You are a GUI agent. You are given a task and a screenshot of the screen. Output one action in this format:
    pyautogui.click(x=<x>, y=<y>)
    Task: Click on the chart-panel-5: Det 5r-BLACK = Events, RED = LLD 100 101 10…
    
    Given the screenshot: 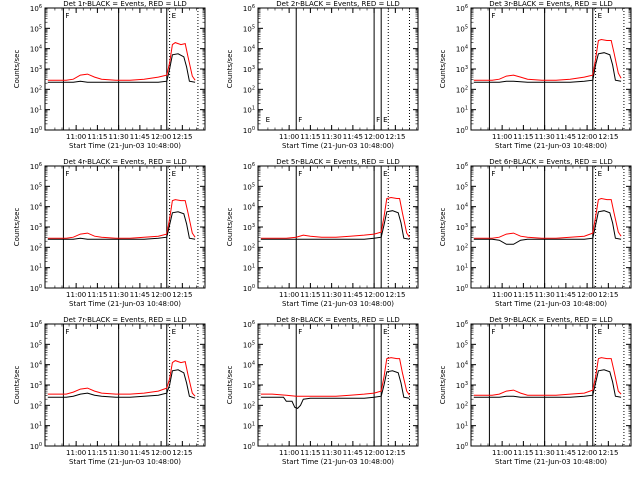 What is the action you would take?
    pyautogui.click(x=322, y=233)
    